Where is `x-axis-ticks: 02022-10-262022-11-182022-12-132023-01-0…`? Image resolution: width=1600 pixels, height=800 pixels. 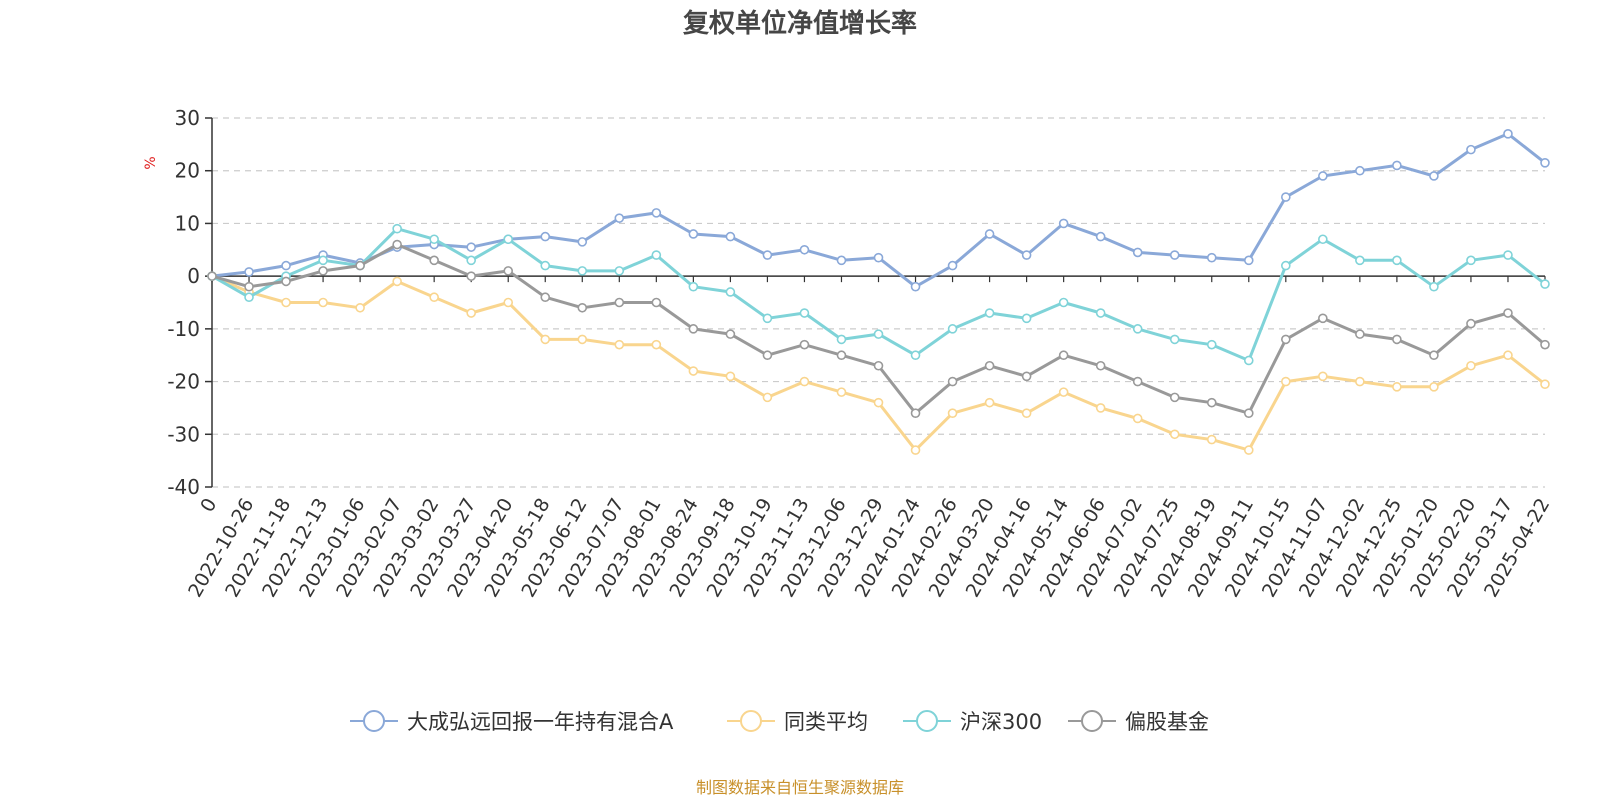
x-axis-ticks: 02022-10-262022-11-182022-12-132023-01-0… is located at coordinates (869, 548).